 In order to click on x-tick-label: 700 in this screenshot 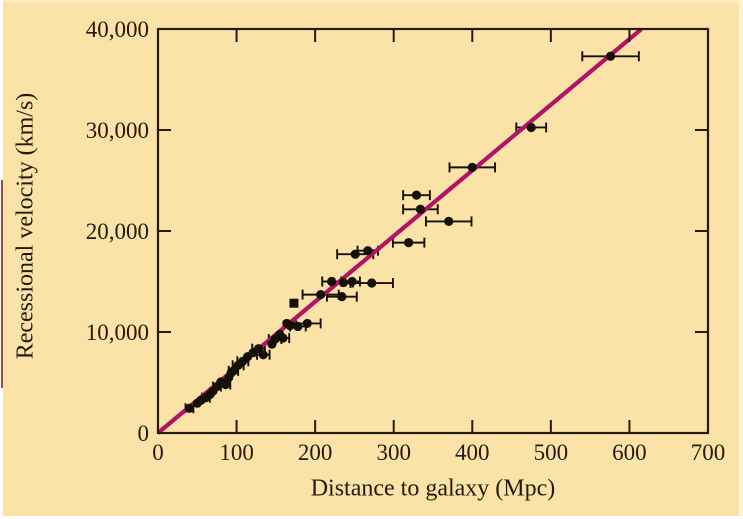, I will do `click(708, 452)`.